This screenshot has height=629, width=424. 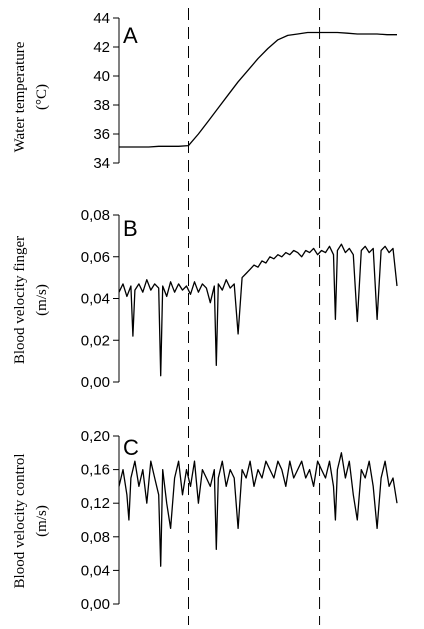 I want to click on y-axis-title: Water temperature (°C), so click(x=31, y=96).